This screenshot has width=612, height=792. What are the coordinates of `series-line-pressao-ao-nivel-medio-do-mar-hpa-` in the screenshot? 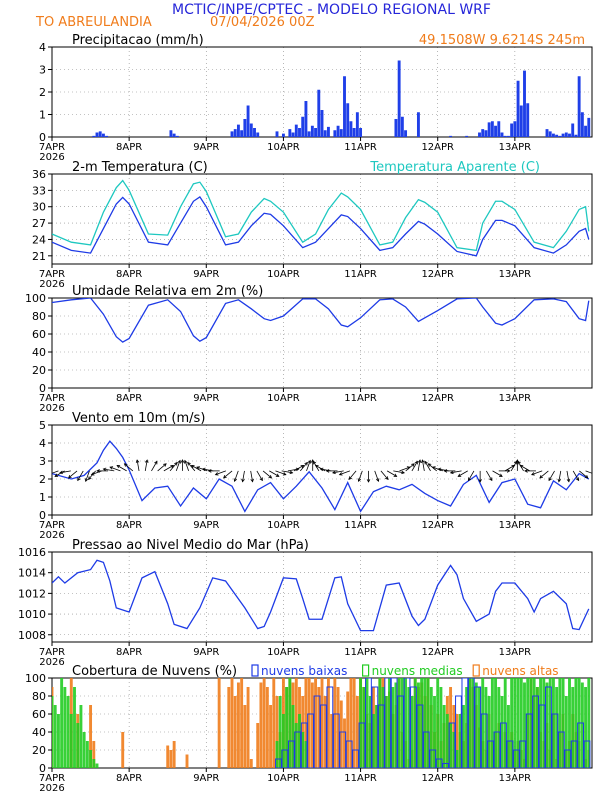 It's located at (321, 595).